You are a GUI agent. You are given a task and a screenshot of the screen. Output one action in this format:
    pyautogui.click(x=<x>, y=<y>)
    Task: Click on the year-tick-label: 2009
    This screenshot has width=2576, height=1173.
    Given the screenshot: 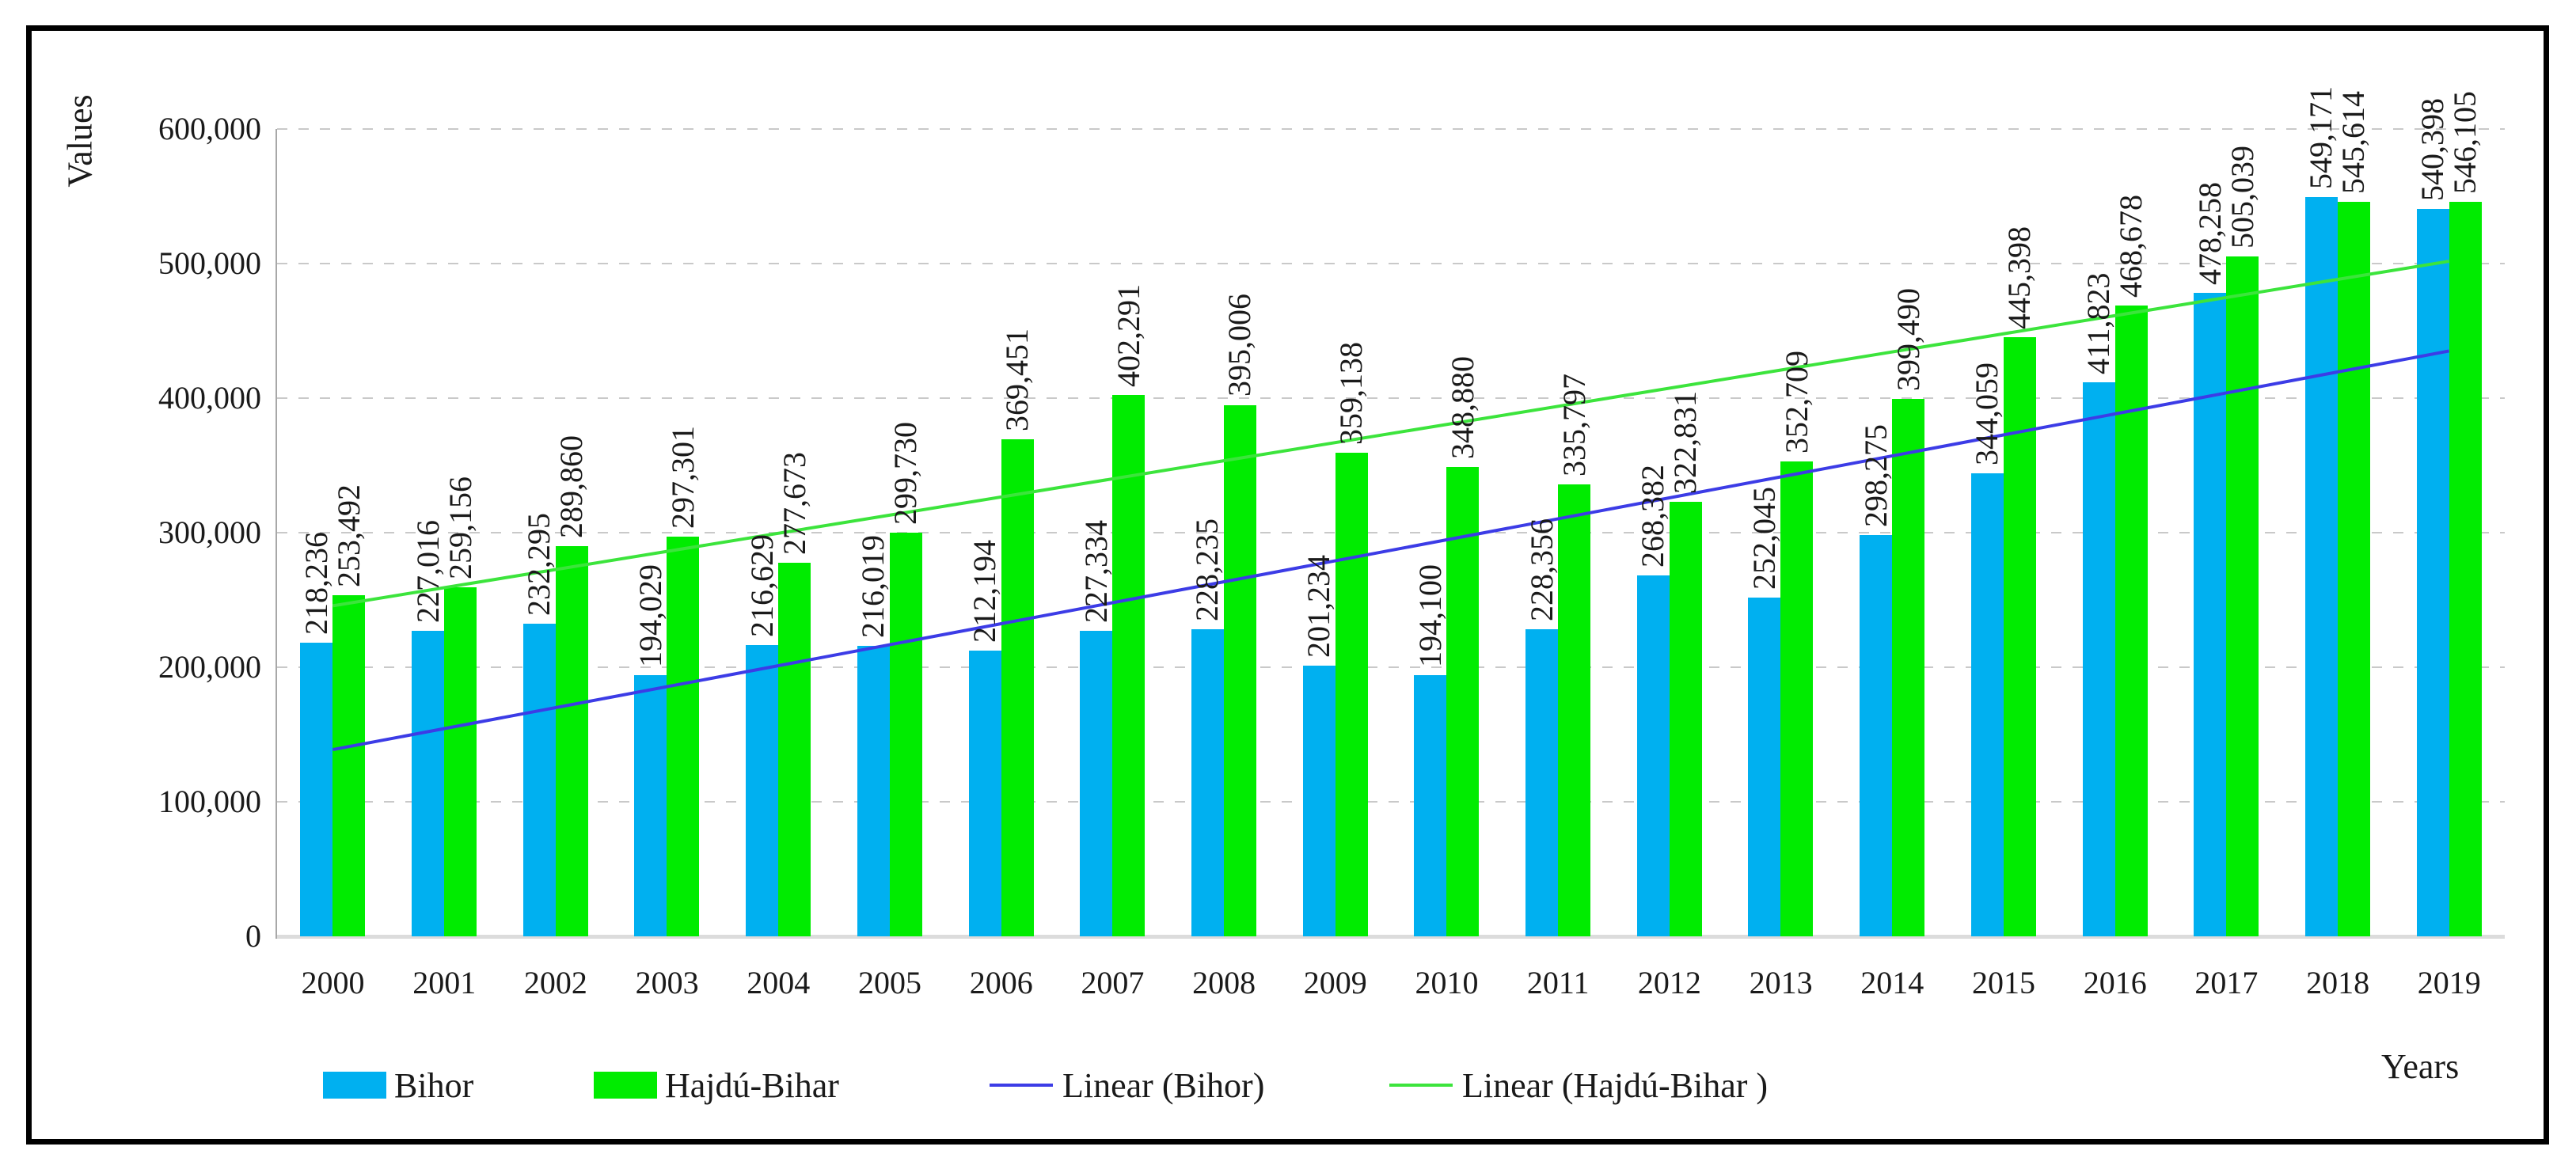 What is the action you would take?
    pyautogui.click(x=1335, y=982)
    